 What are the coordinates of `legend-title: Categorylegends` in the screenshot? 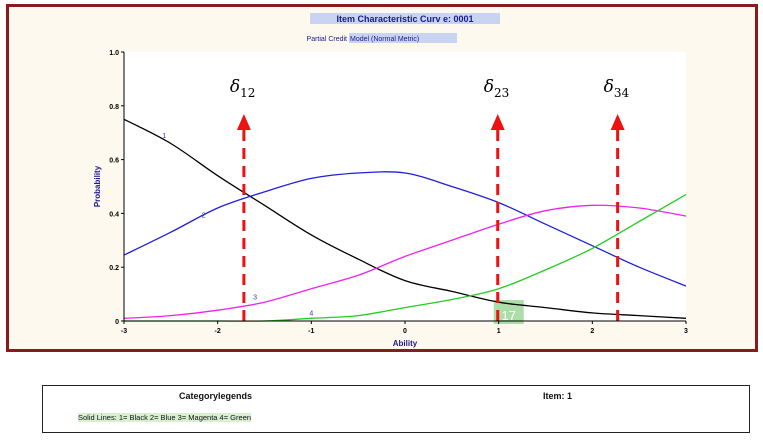 It's located at (216, 396).